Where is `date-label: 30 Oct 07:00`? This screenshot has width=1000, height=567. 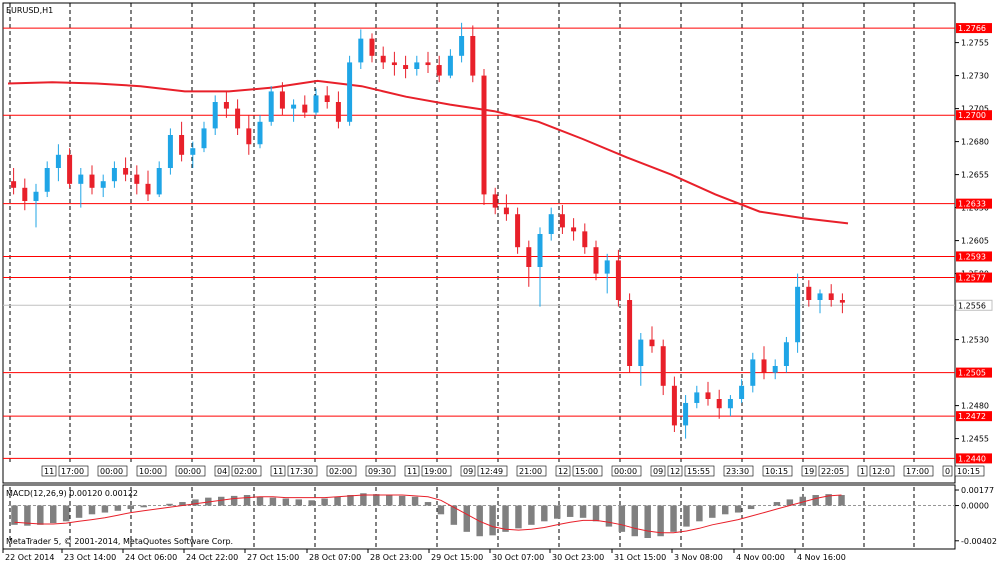
date-label: 30 Oct 07:00 is located at coordinates (518, 557).